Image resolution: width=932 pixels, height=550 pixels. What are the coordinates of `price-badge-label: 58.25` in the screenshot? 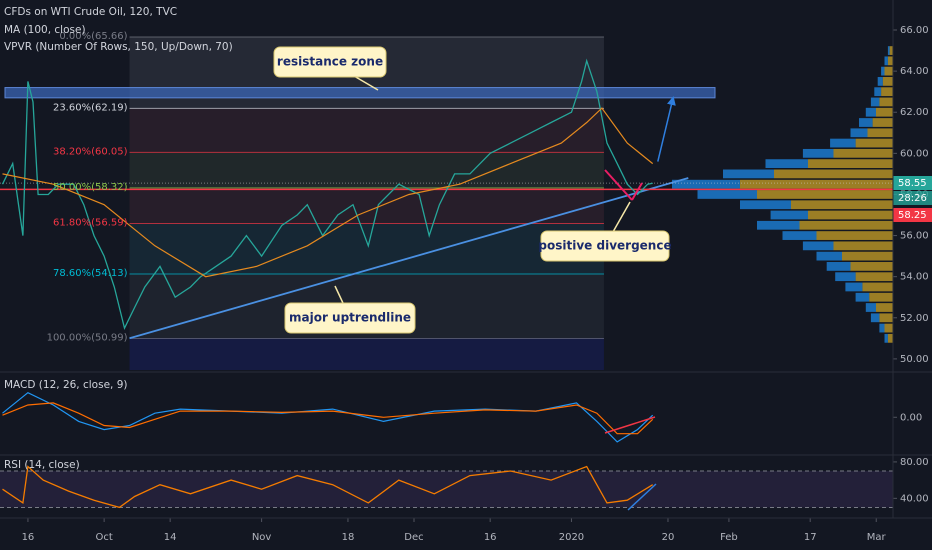 It's located at (912, 215).